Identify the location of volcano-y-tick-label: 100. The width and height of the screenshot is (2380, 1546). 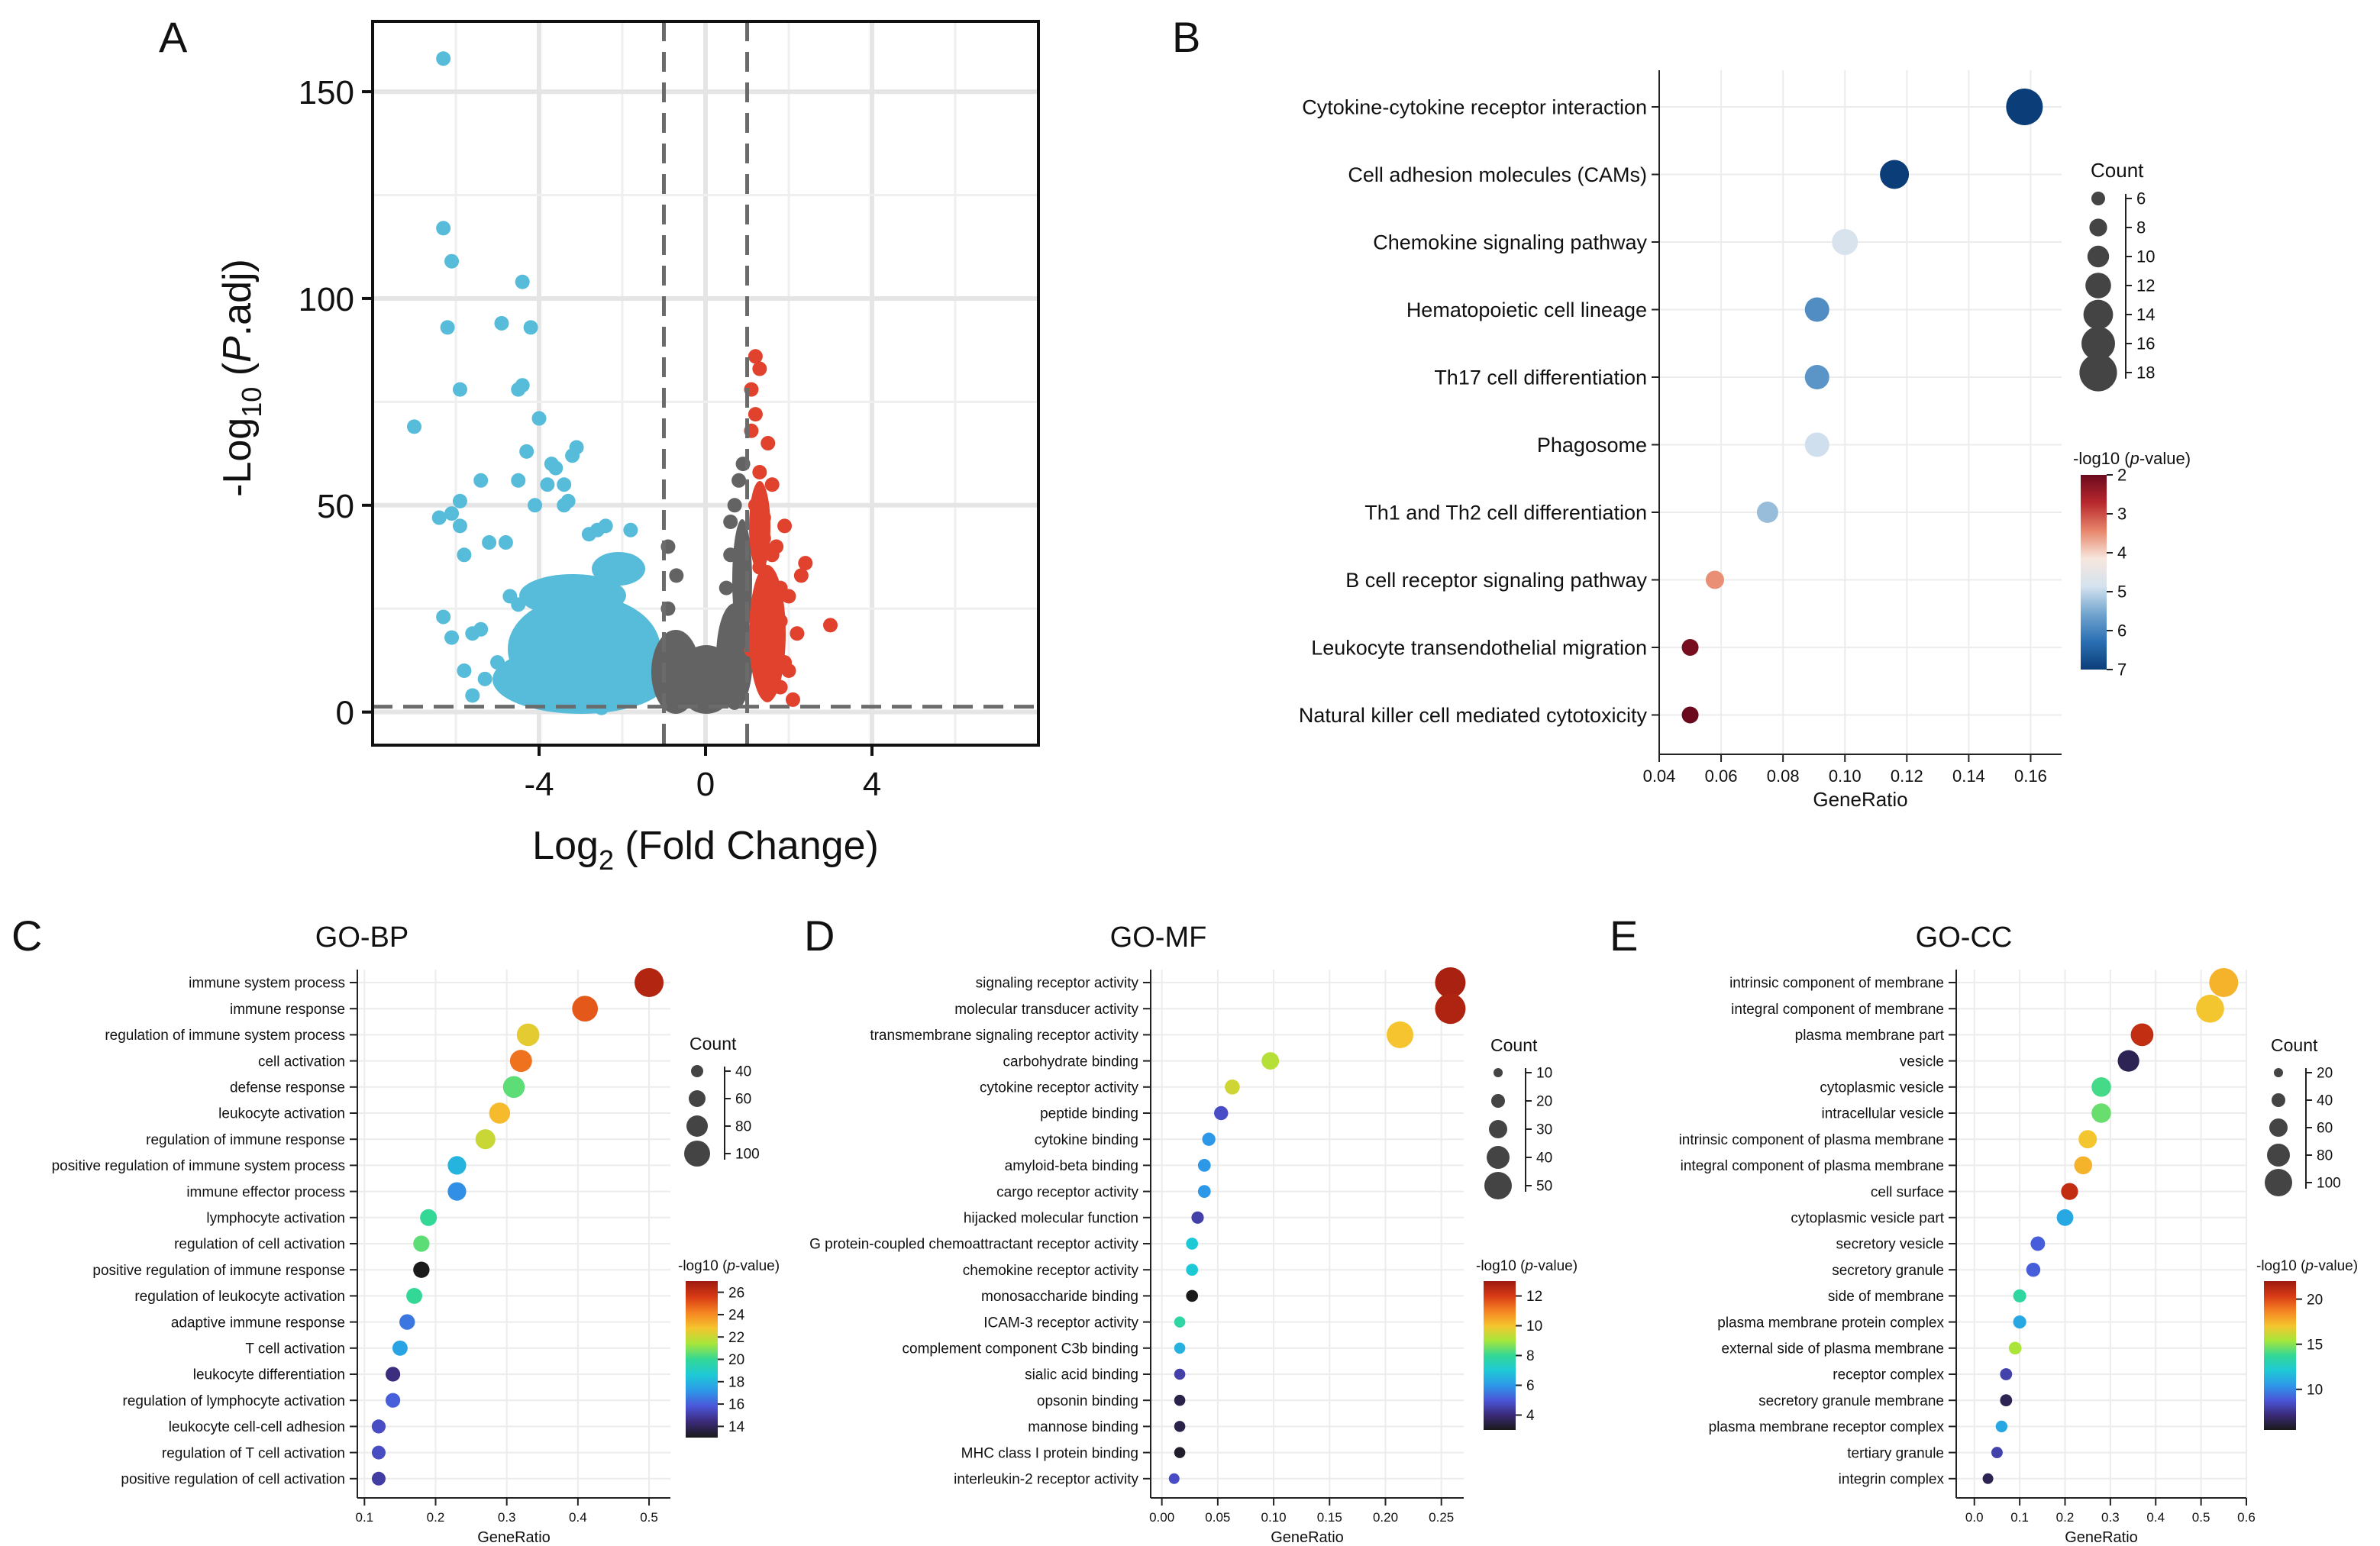
(326, 299).